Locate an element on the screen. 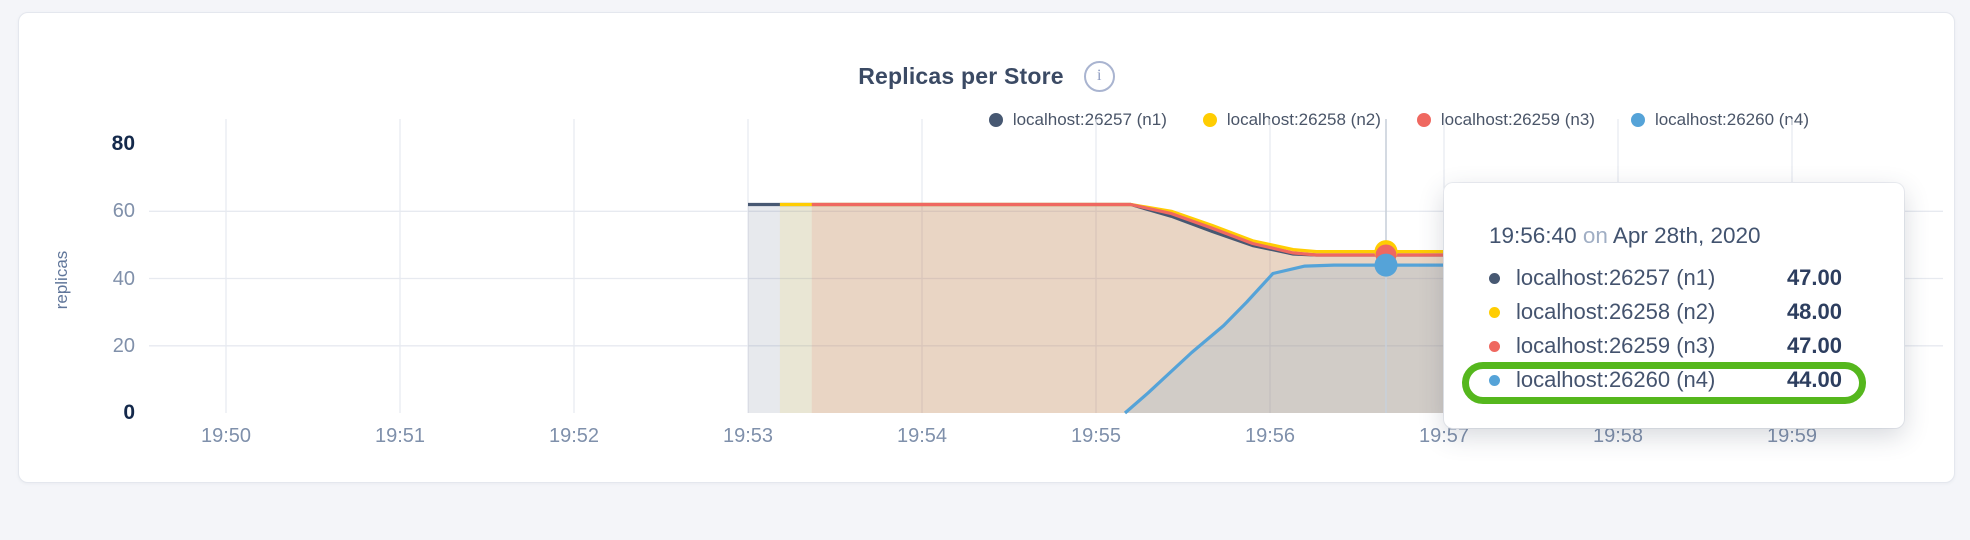  x-tick: 19:52 is located at coordinates (574, 436).